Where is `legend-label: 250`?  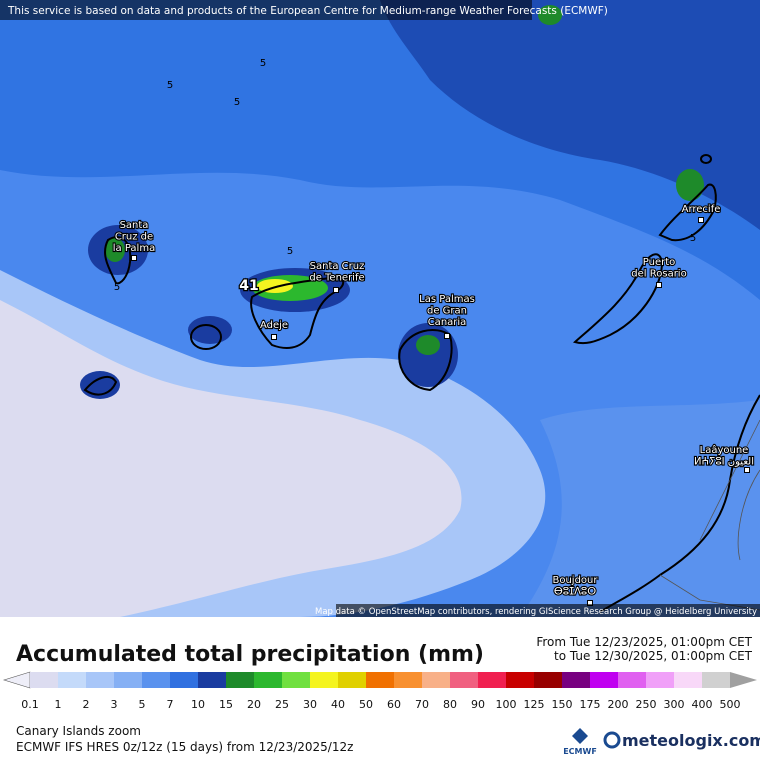
legend-label: 250 is located at coordinates (646, 704).